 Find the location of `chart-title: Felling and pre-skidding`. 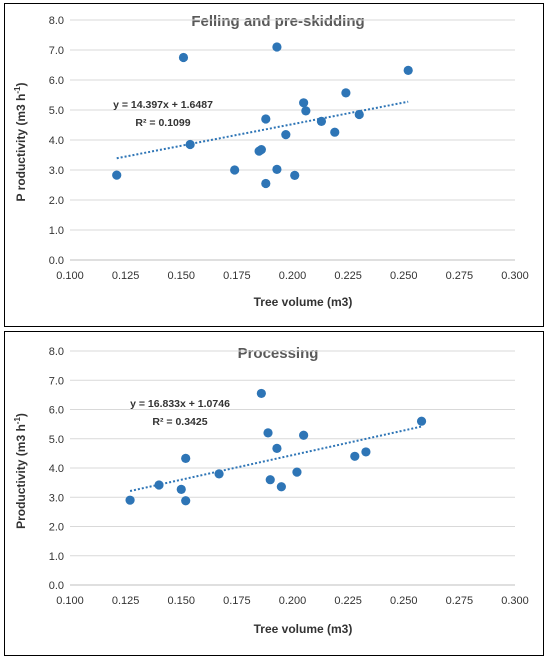

chart-title: Felling and pre-skidding is located at coordinates (277, 21).